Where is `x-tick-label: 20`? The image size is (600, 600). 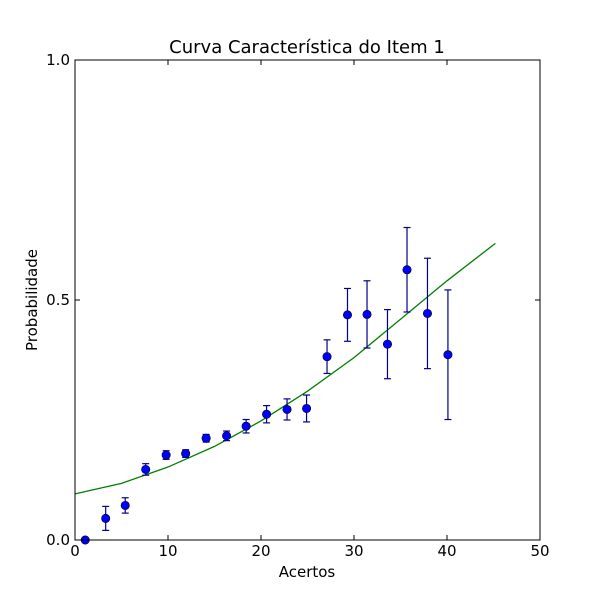 x-tick-label: 20 is located at coordinates (260, 551).